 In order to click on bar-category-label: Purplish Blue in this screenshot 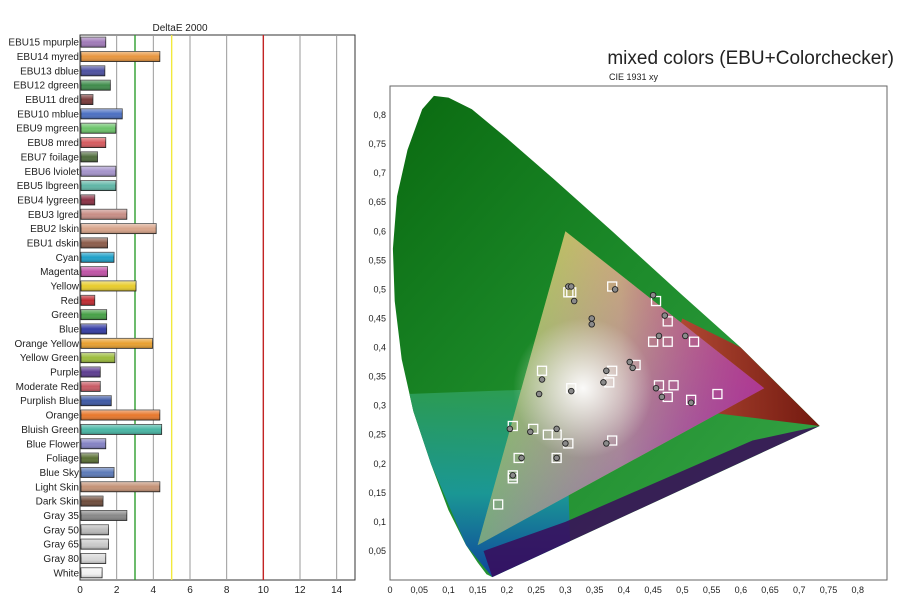, I will do `click(49, 401)`.